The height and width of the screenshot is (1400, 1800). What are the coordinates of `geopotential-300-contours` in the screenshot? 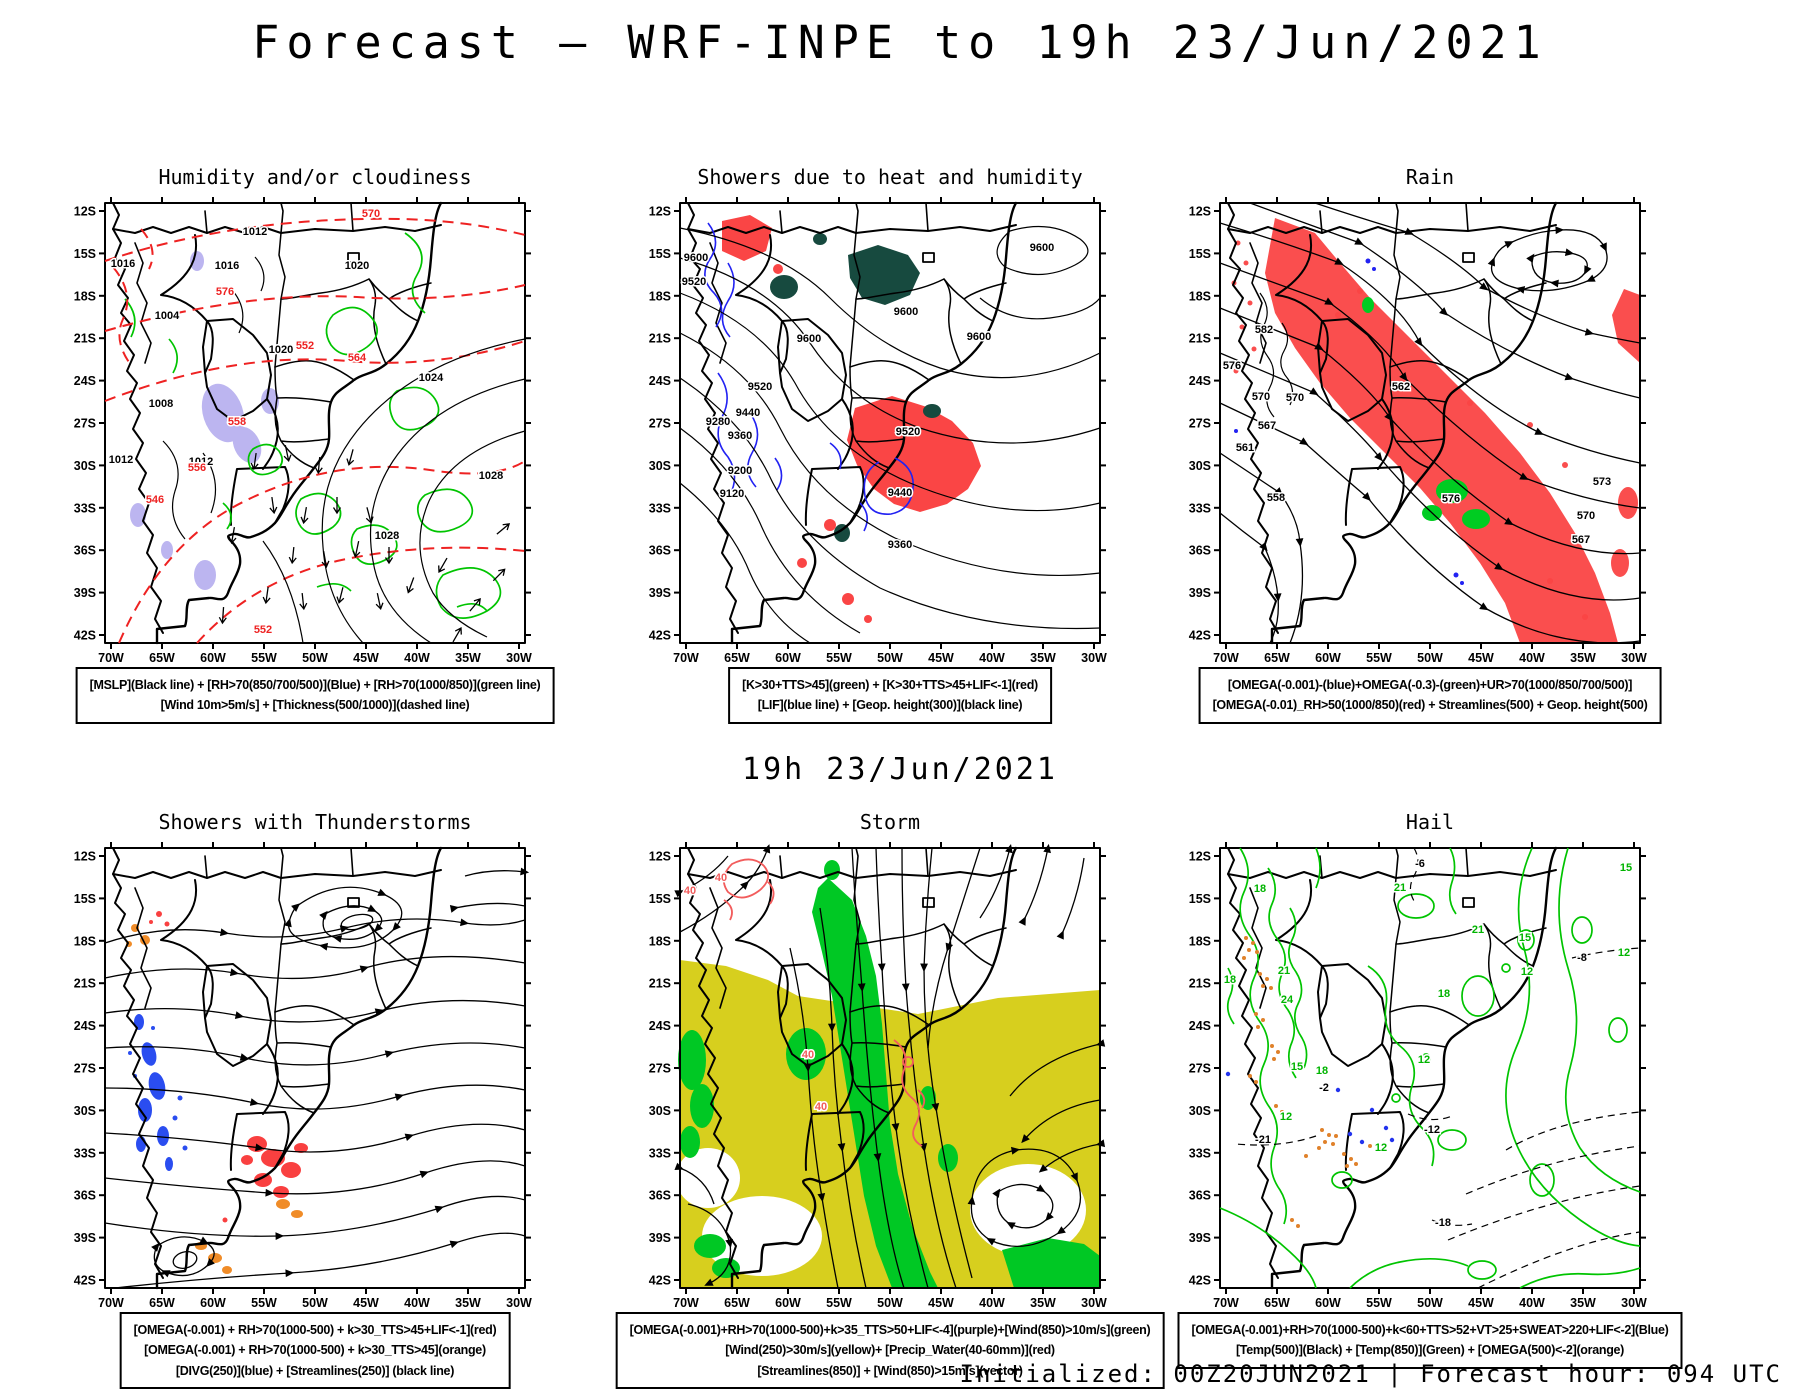 It's located at (890, 434).